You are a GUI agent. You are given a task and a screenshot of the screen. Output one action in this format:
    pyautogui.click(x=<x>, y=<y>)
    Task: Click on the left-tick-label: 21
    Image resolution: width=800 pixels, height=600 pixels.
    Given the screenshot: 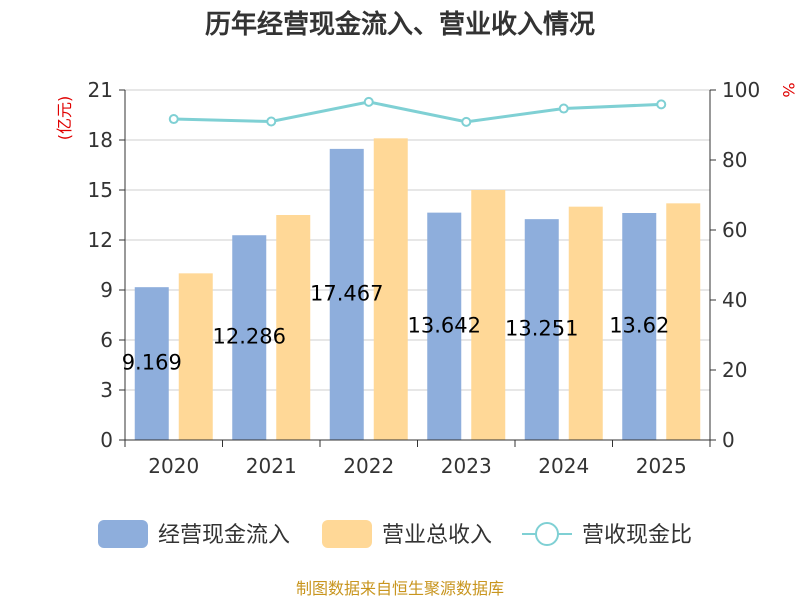 What is the action you would take?
    pyautogui.click(x=100, y=90)
    